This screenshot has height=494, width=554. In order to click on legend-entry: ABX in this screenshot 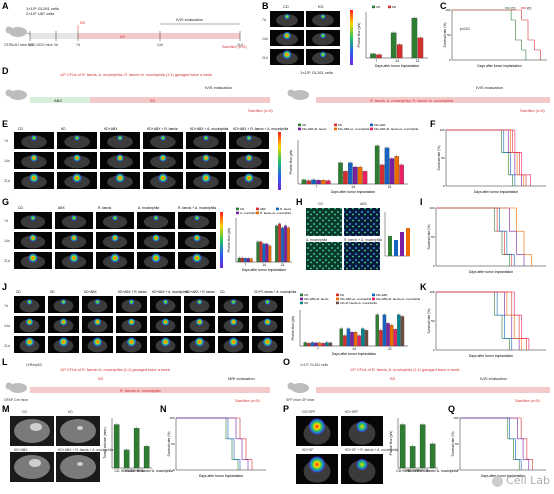, I will do `click(263, 209)`.